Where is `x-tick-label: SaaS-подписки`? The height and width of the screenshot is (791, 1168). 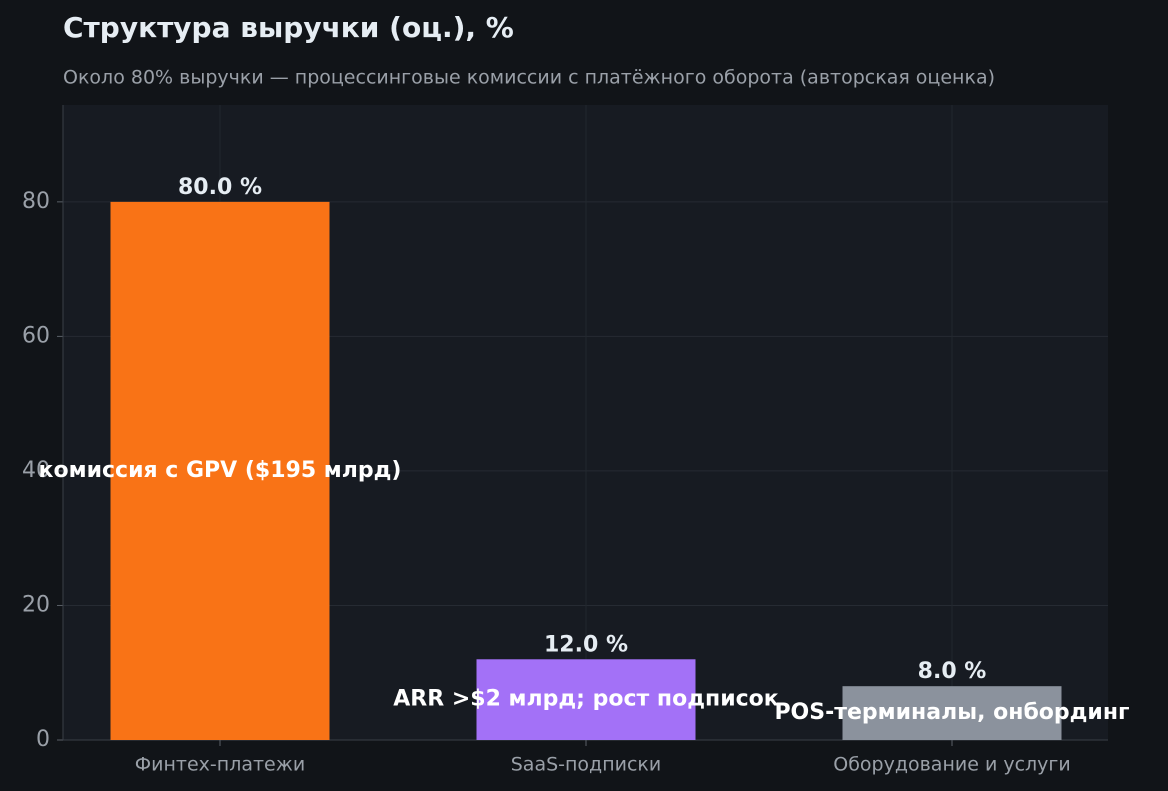
x-tick-label: SaaS-подписки is located at coordinates (586, 765).